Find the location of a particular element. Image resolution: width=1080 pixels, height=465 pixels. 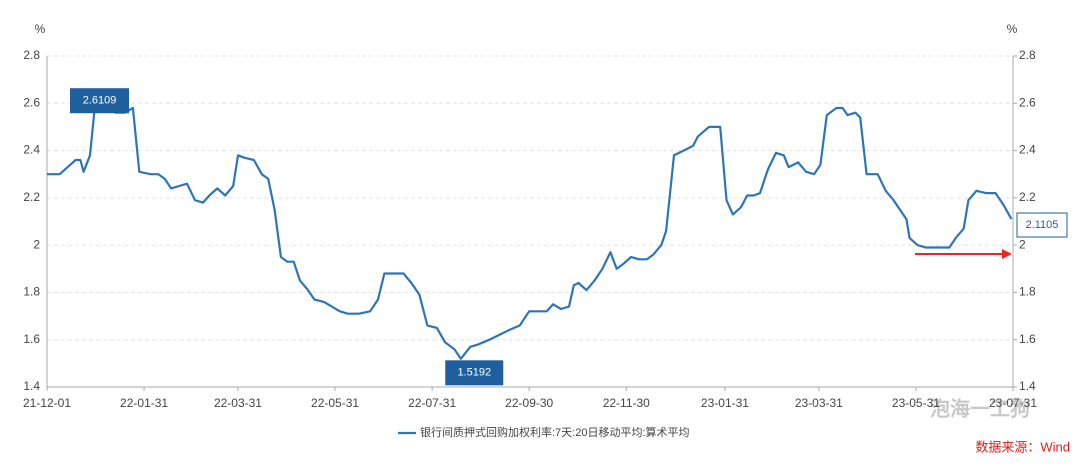

y-tick-label: 2.4 is located at coordinates (31, 150).